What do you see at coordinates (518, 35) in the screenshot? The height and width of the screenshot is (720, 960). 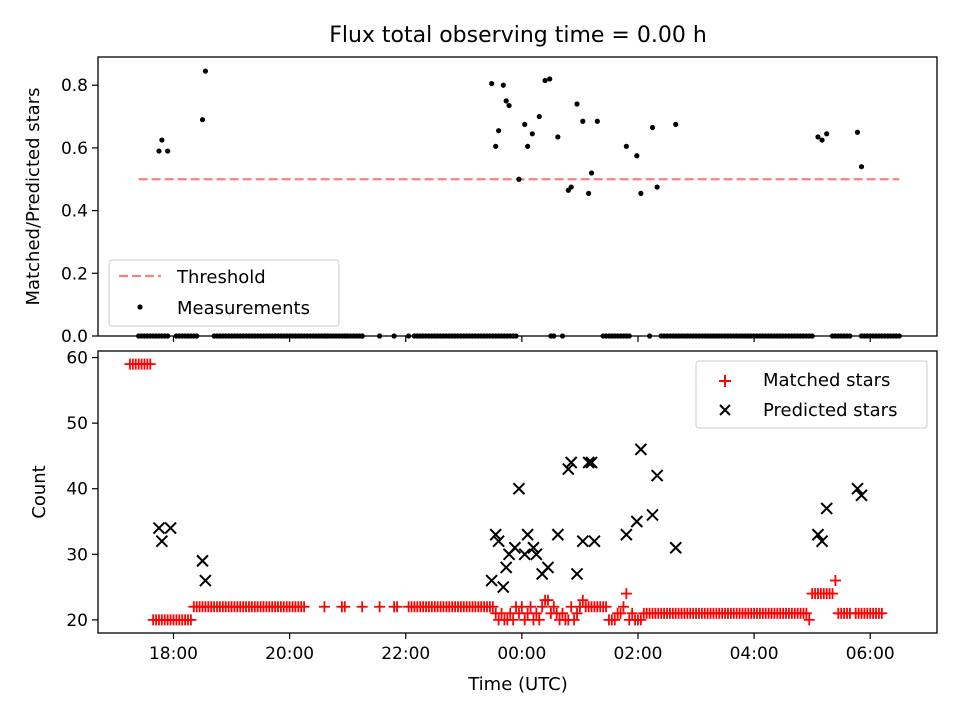 I see `chart-title: Flux total observing time = 0.00 h` at bounding box center [518, 35].